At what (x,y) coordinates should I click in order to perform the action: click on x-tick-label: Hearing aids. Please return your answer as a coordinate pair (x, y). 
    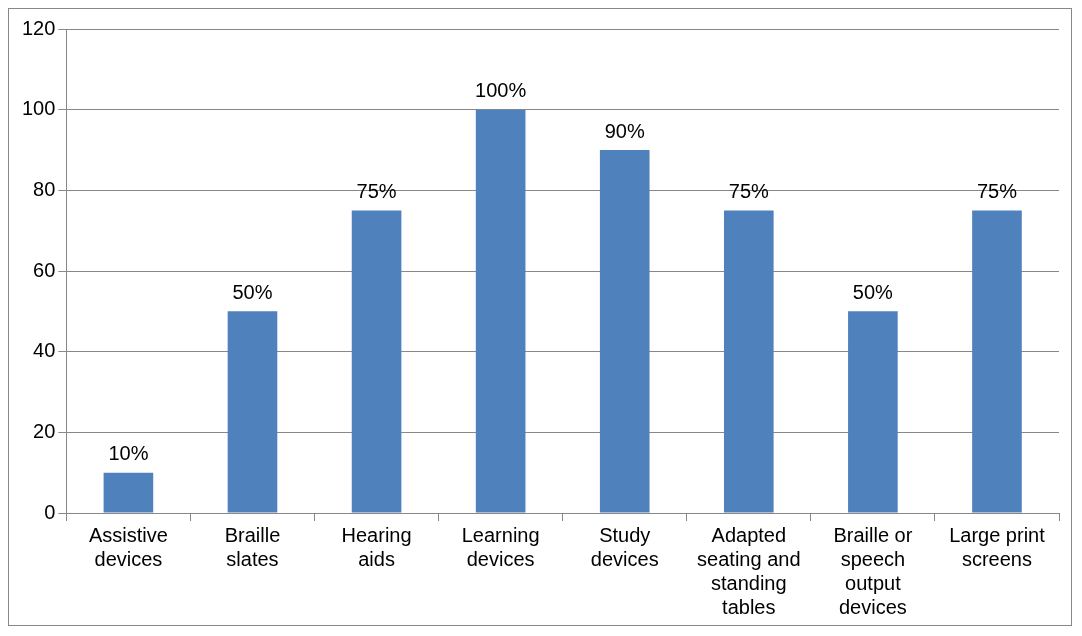
    Looking at the image, I should click on (376, 546).